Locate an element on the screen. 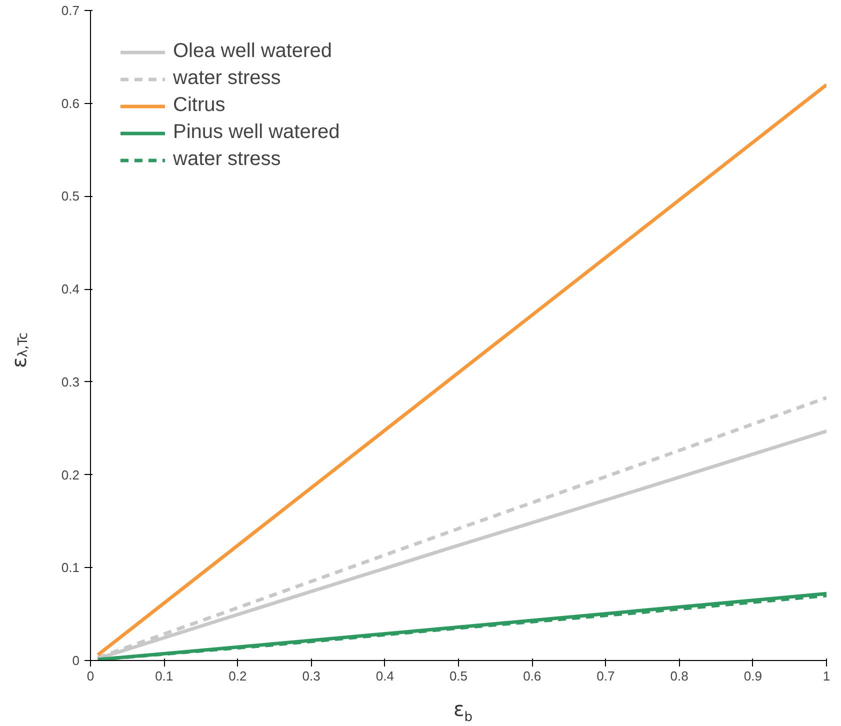  x-tick-label: 0.2 is located at coordinates (237, 676).